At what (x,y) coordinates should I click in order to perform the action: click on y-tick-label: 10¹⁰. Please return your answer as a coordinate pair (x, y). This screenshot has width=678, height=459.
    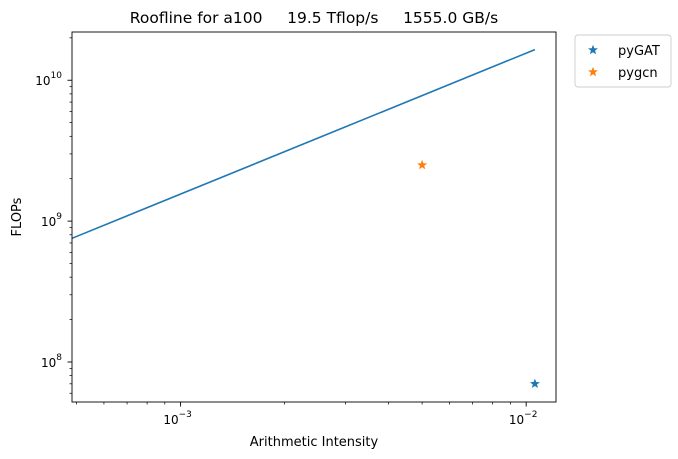
    Looking at the image, I should click on (48, 79).